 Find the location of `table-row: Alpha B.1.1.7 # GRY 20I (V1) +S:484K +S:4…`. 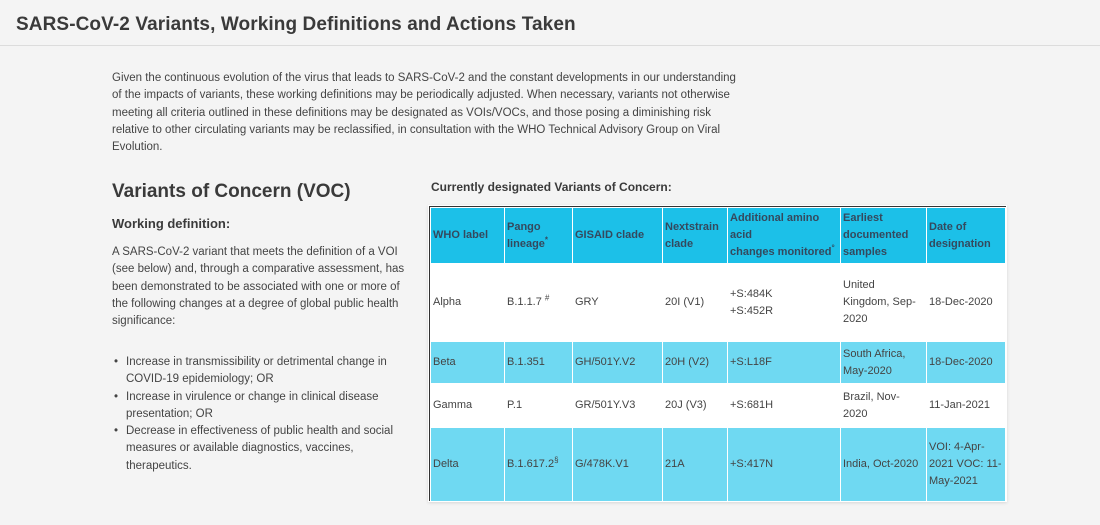

table-row: Alpha B.1.1.7 # GRY 20I (V1) +S:484K +S:4… is located at coordinates (718, 302).